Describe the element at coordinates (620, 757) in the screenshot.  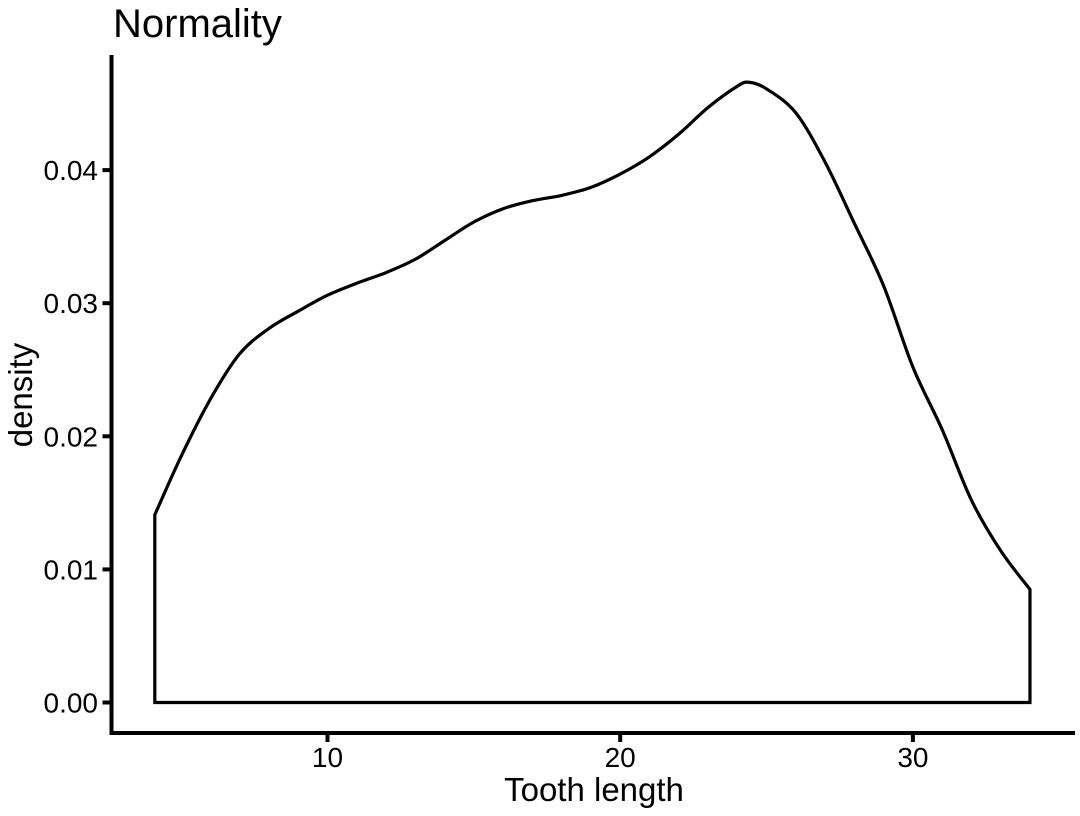
I see `x-tick-label: 20` at that location.